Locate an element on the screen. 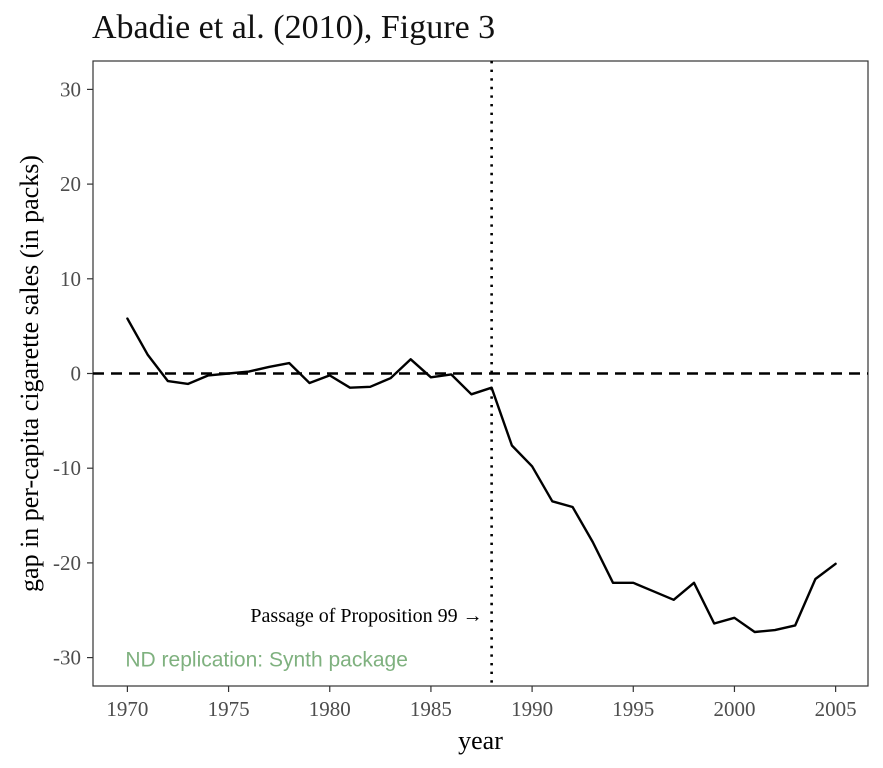 The image size is (883, 768). y-tick-label: 10 is located at coordinates (70, 279).